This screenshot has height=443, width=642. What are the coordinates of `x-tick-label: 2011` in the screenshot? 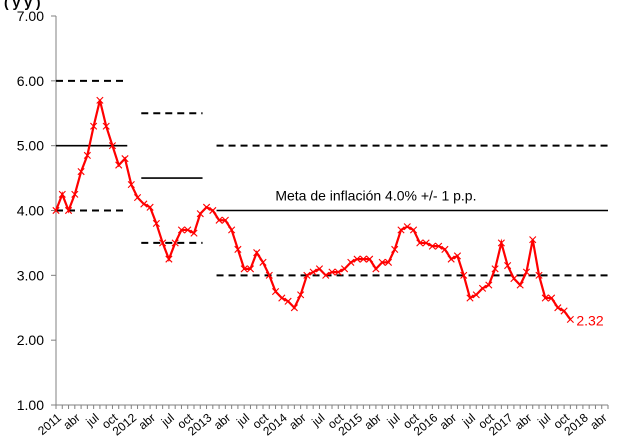 It's located at (49, 424).